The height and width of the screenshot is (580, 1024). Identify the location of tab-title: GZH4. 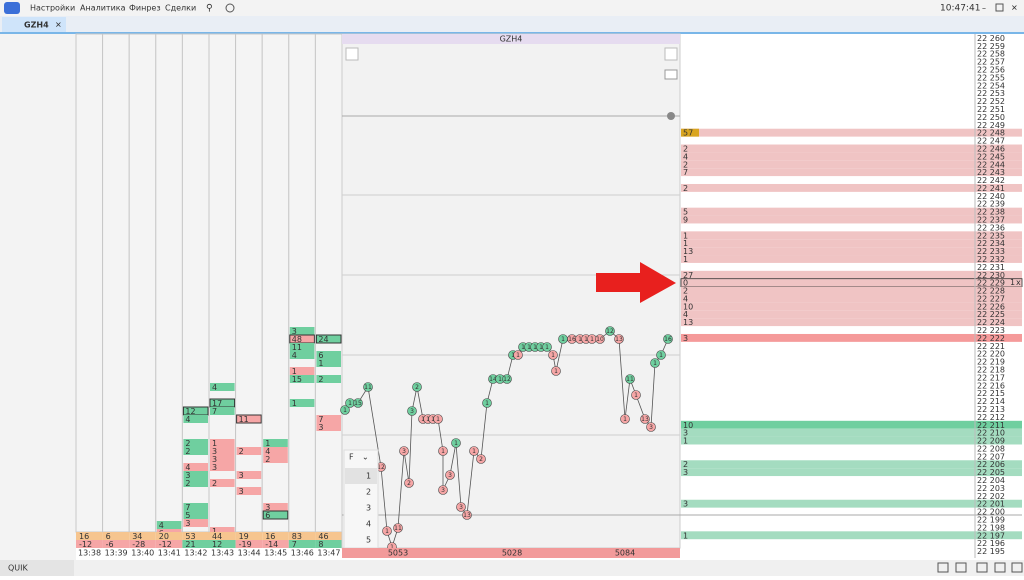
(36, 25).